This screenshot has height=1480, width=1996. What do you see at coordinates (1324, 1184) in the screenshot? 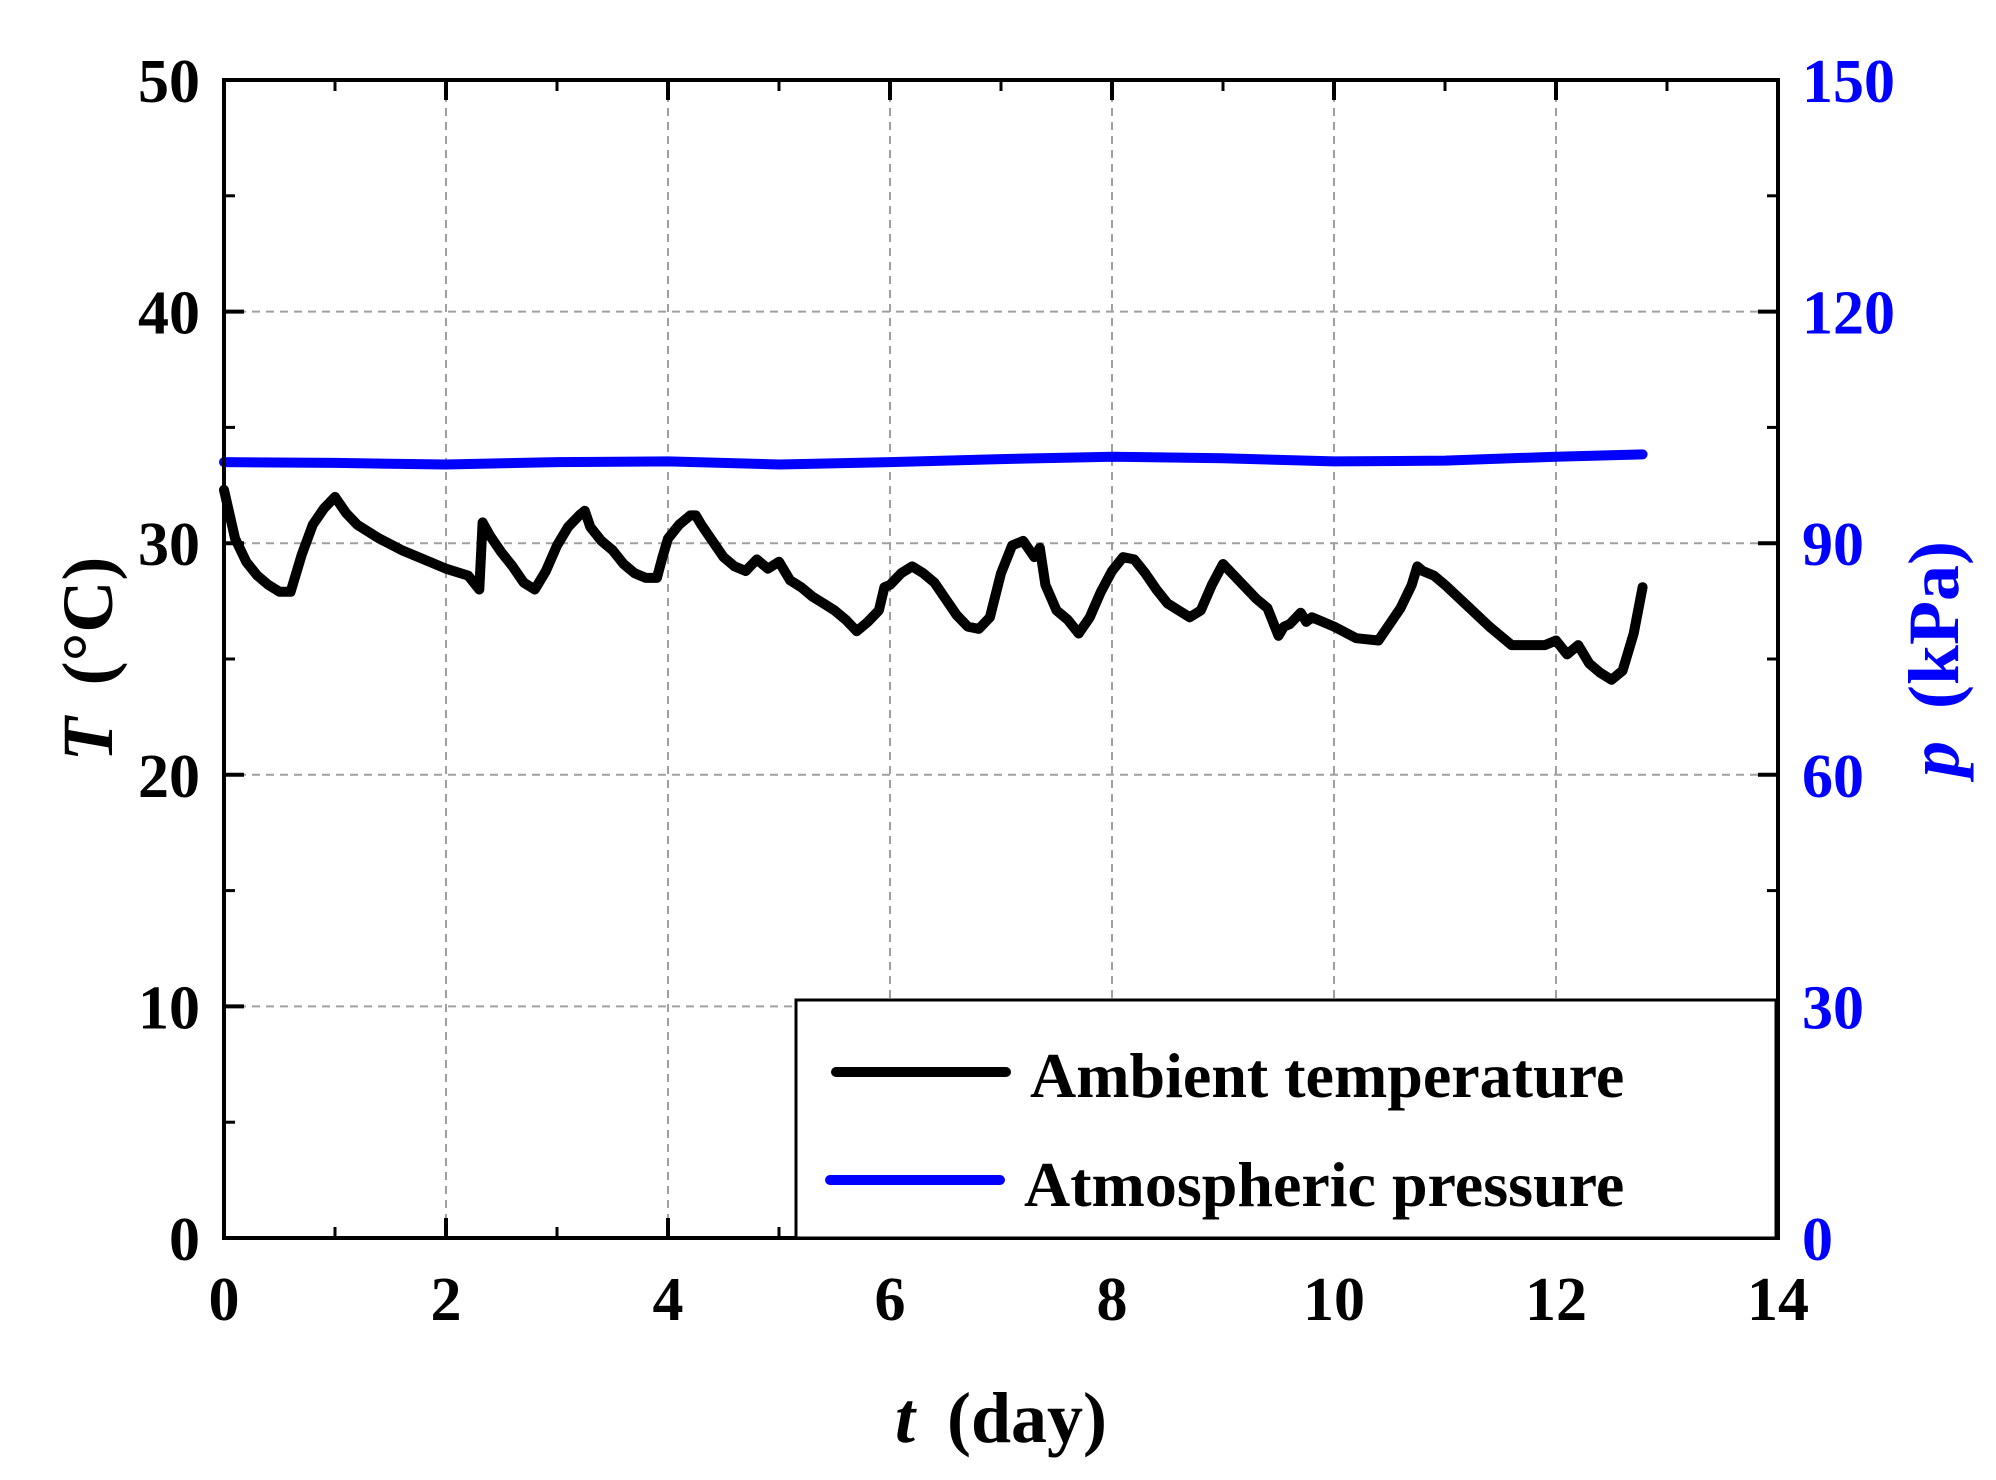
I see `legend-label-pressure: Atmospheric pressure` at bounding box center [1324, 1184].